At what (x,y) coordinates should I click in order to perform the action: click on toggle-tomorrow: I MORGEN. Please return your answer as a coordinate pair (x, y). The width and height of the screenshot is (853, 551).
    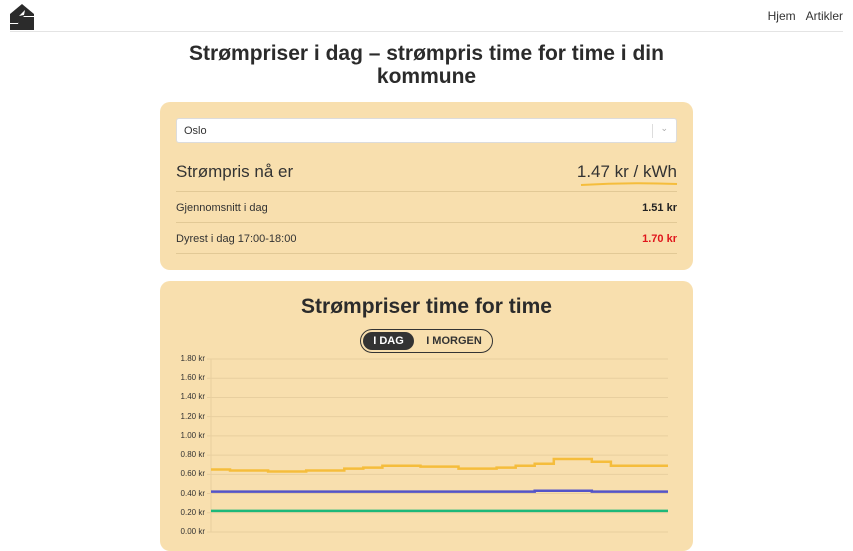
    Looking at the image, I should click on (454, 341).